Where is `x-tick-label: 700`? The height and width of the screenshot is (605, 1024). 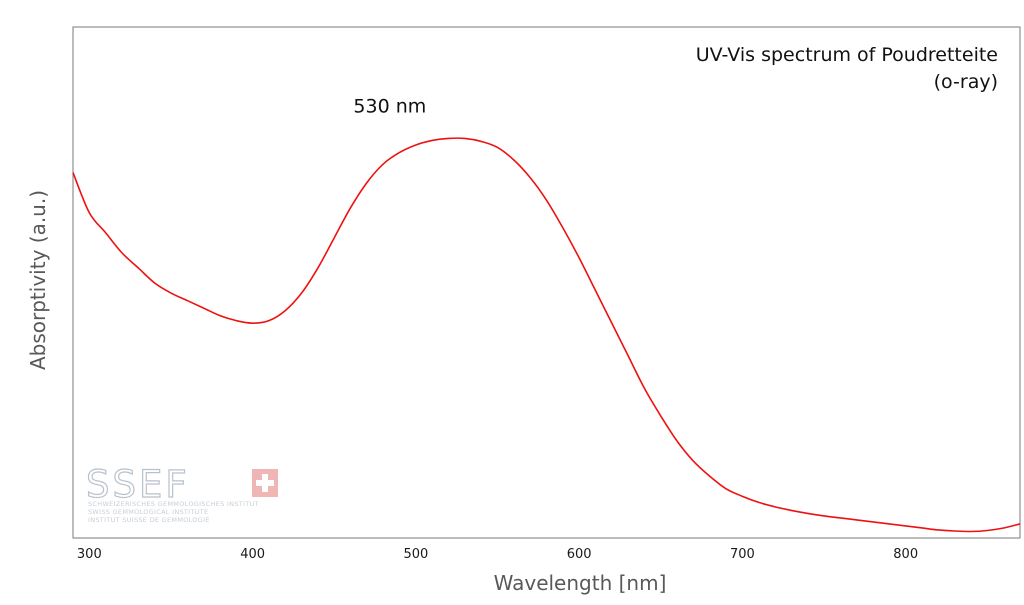
x-tick-label: 700 is located at coordinates (742, 554).